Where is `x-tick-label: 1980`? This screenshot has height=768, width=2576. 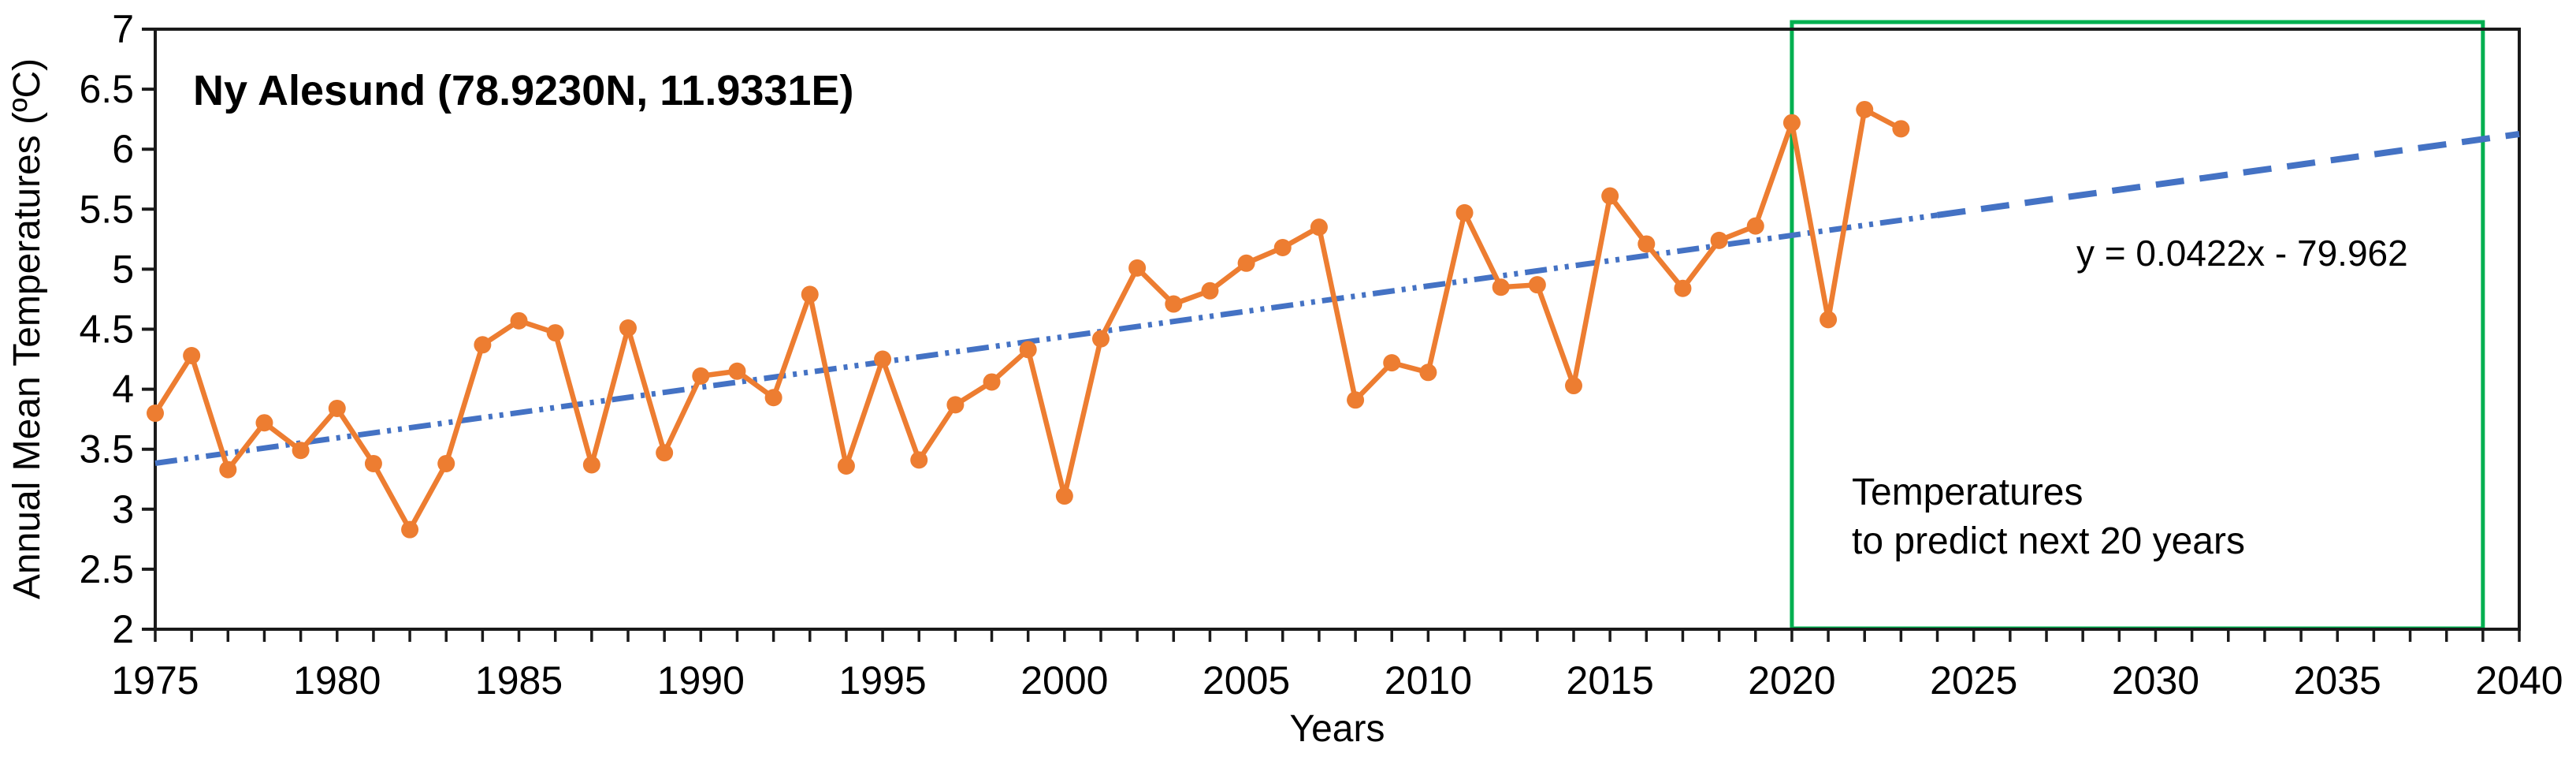 x-tick-label: 1980 is located at coordinates (337, 681).